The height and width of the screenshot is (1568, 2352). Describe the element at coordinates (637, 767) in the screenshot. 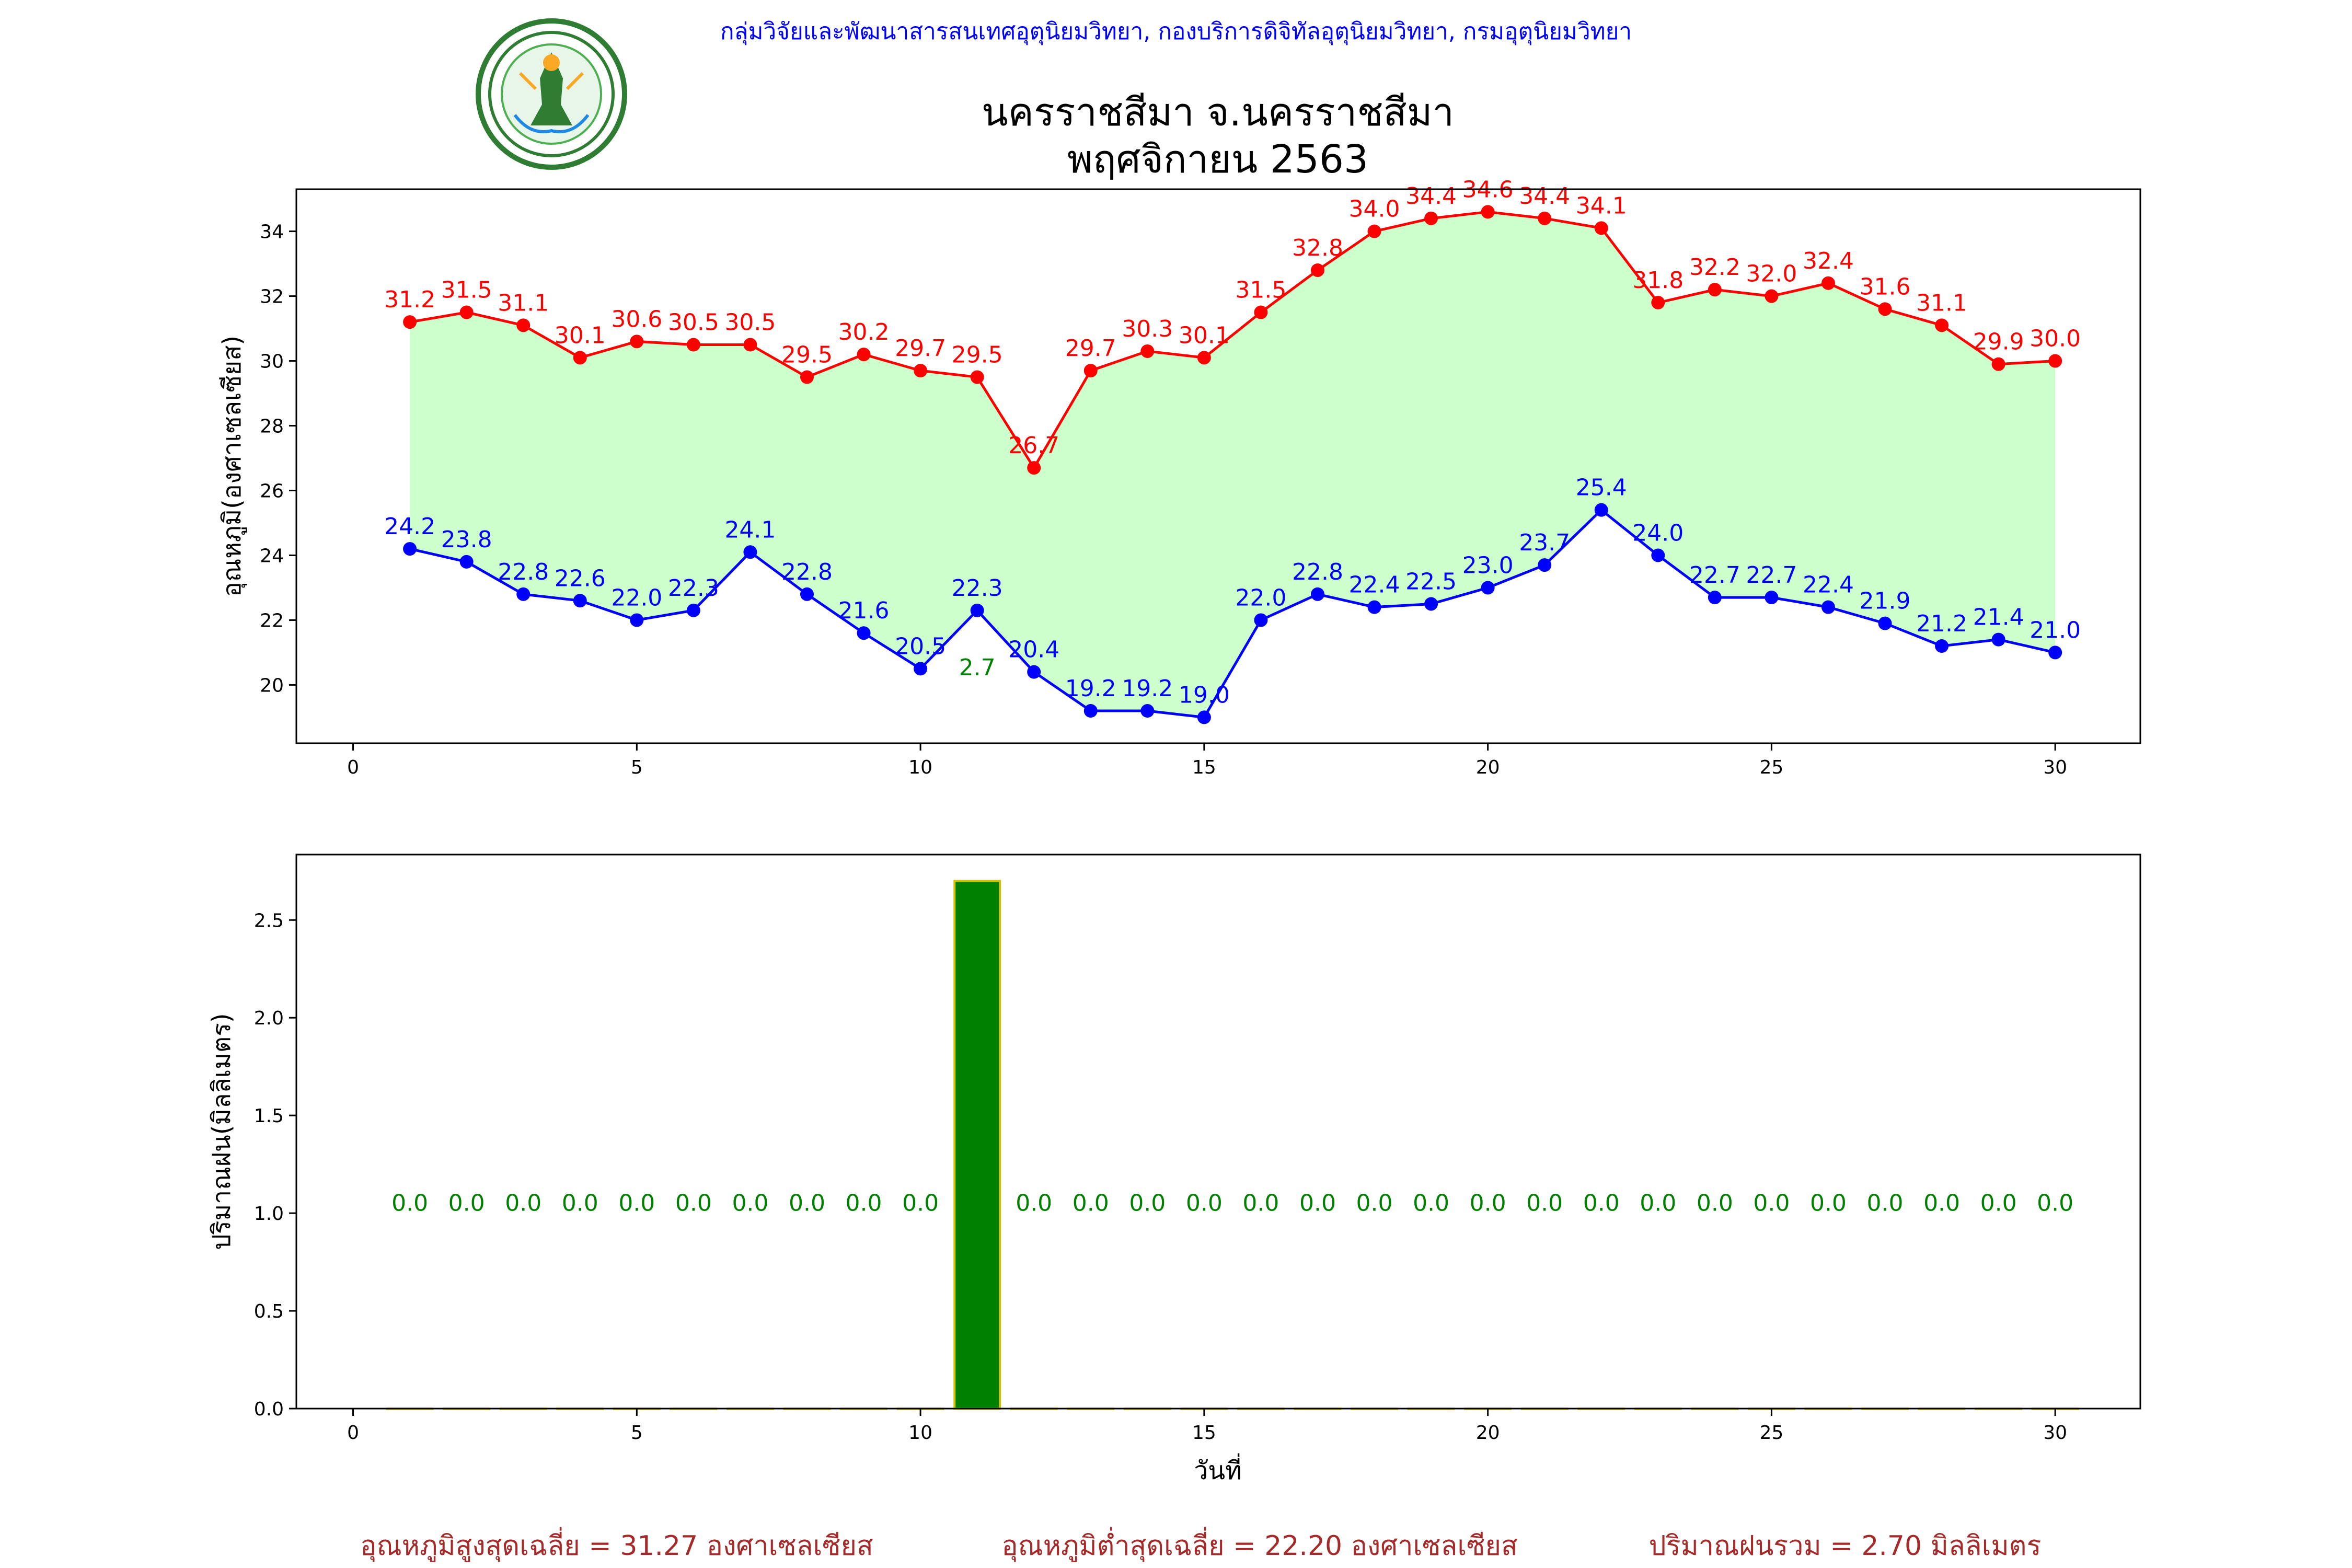

I see `temp-x-tick-label: 5` at that location.